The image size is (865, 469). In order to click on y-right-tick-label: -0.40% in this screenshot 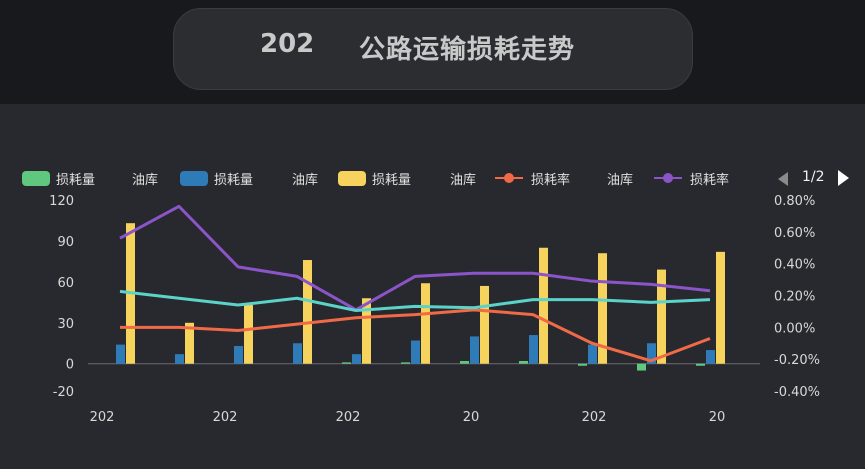, I will do `click(797, 392)`.